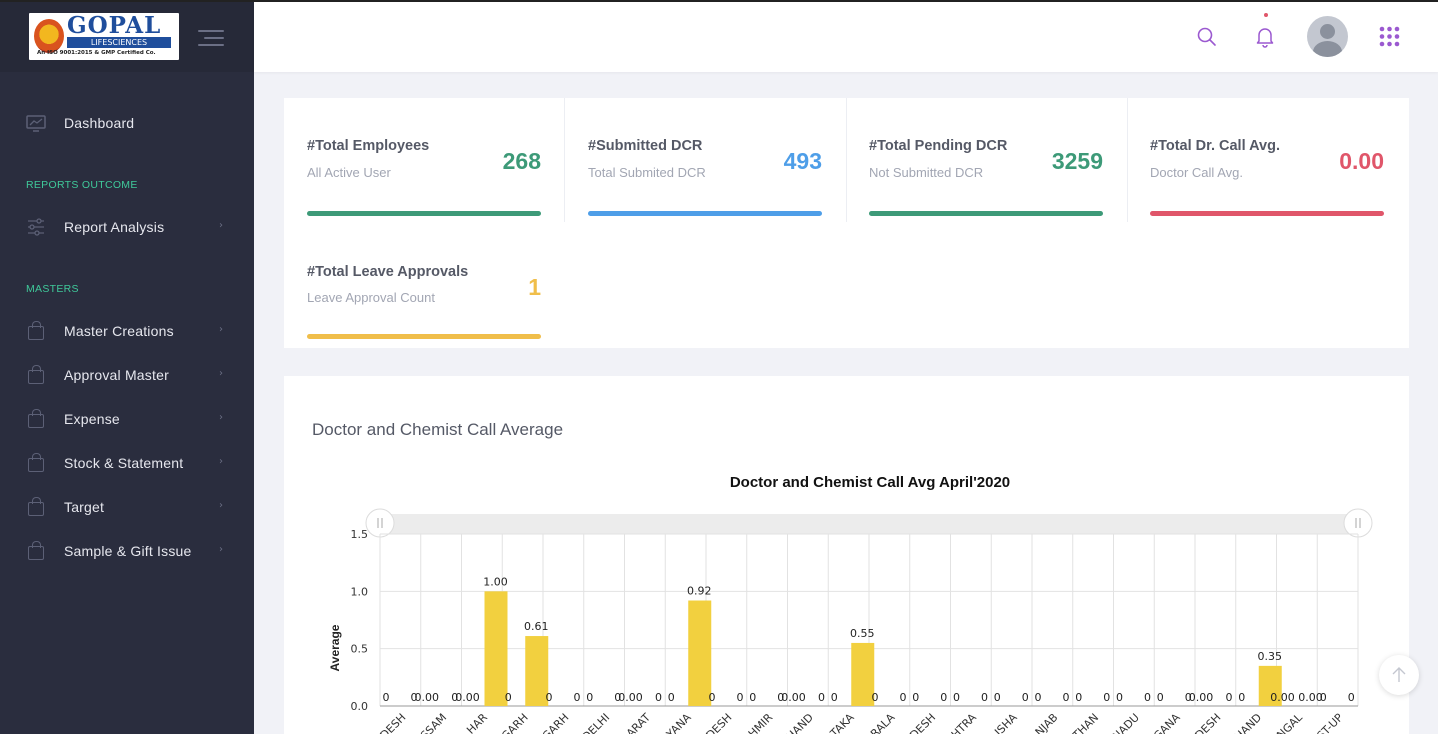 This screenshot has height=734, width=1438. I want to click on data-label: 0.92, so click(699, 591).